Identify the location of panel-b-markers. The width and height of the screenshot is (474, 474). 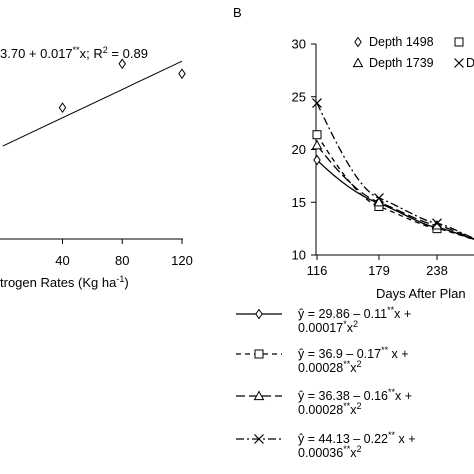
(377, 166).